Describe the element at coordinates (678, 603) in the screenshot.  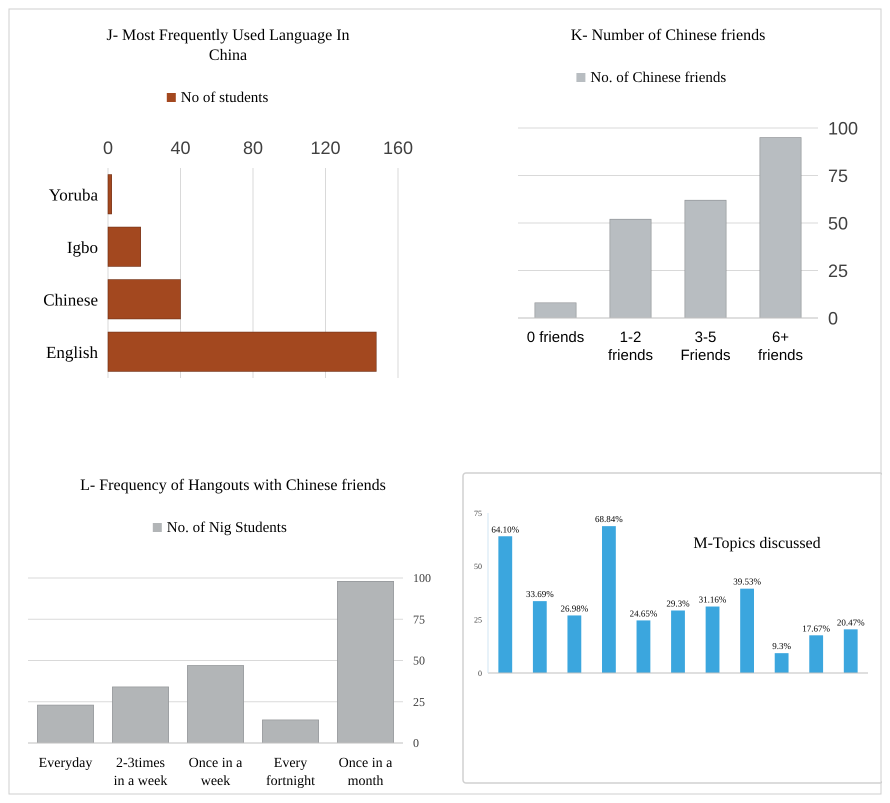
I see `data-label: 29.3%` at that location.